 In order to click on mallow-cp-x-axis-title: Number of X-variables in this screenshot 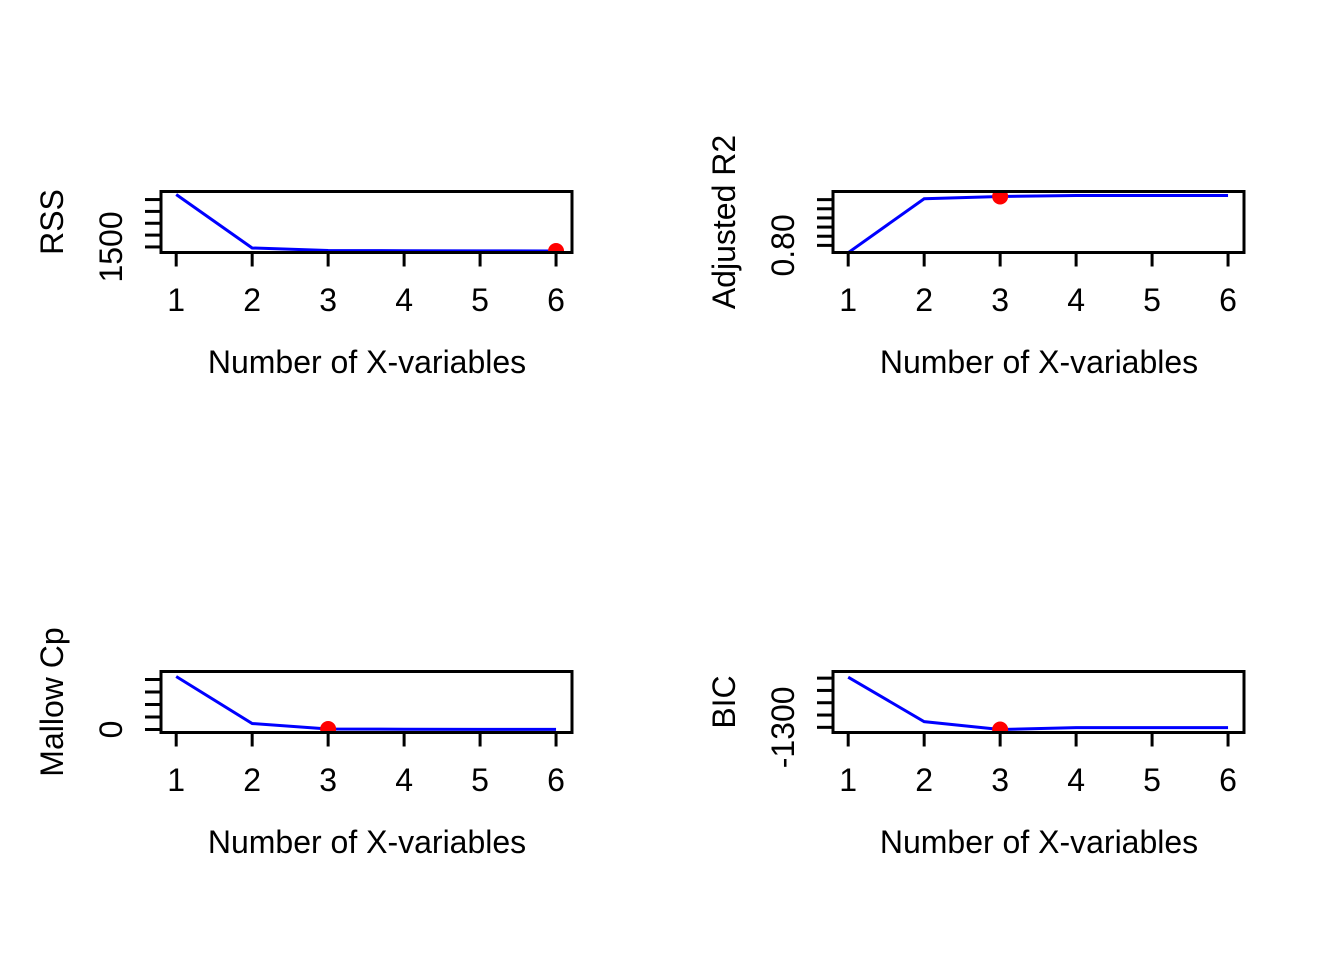, I will do `click(367, 842)`.